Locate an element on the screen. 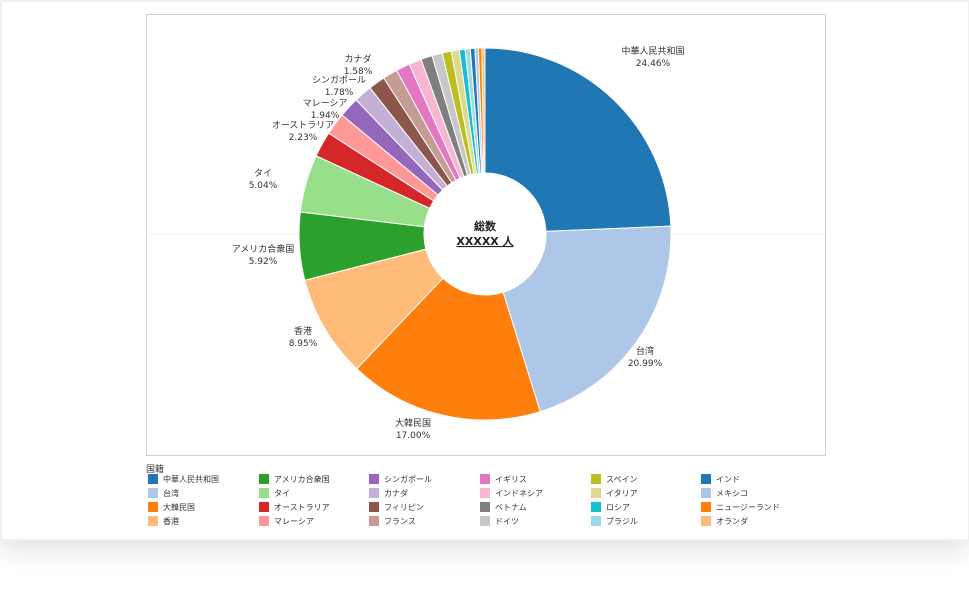 This screenshot has height=610, width=969. legend-item: メキシコ is located at coordinates (724, 493).